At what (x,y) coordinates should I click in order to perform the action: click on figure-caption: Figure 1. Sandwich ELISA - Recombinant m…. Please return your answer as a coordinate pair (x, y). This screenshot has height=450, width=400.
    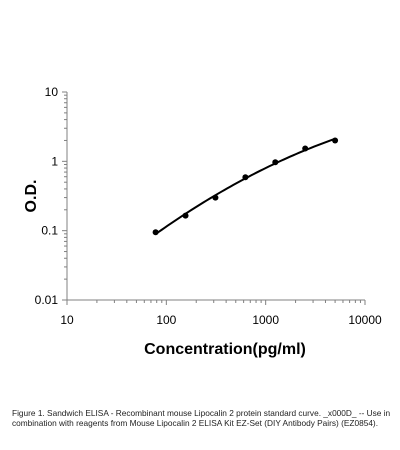
    Looking at the image, I should click on (201, 418).